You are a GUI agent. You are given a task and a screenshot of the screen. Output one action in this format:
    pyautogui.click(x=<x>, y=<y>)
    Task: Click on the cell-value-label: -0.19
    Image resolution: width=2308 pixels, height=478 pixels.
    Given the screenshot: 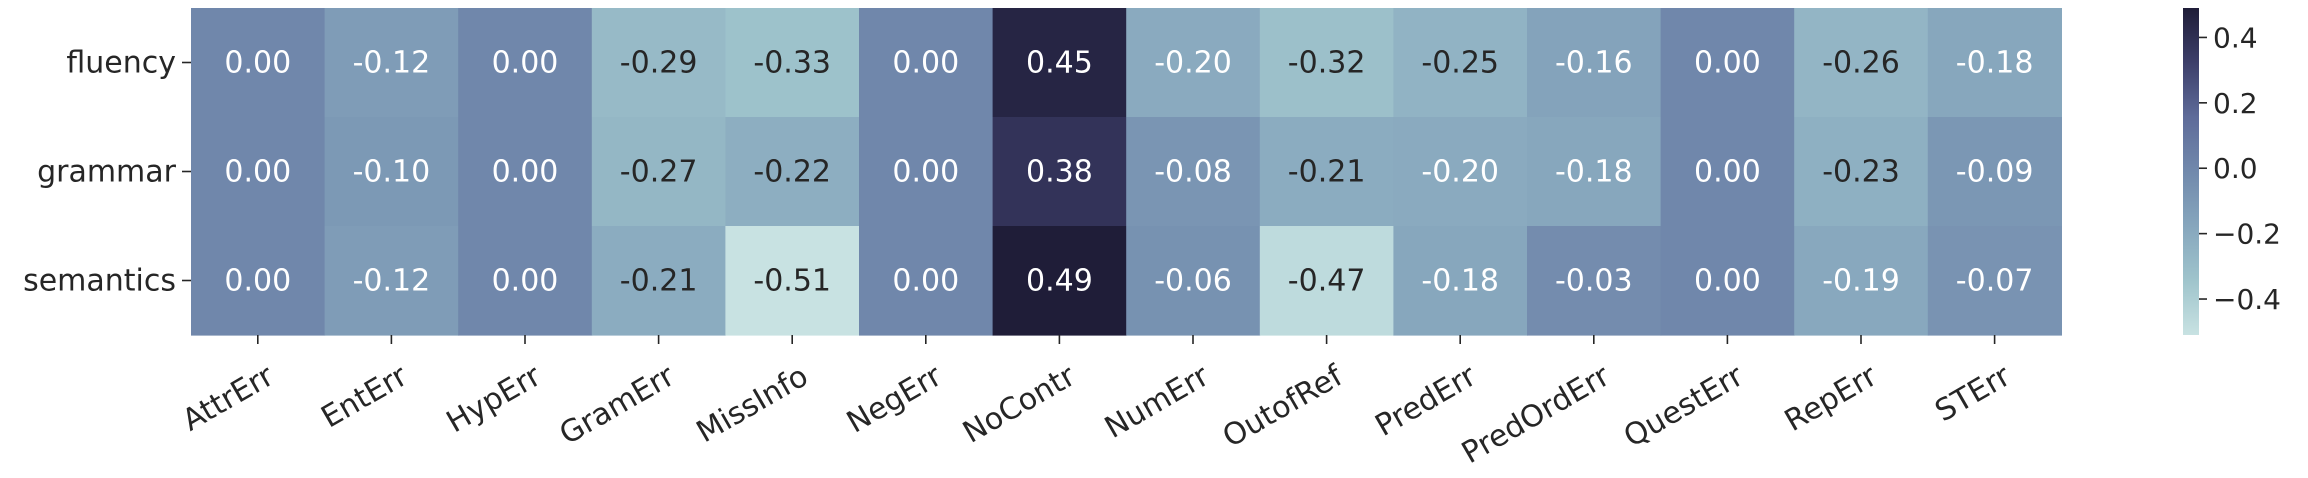 What is the action you would take?
    pyautogui.click(x=1861, y=281)
    